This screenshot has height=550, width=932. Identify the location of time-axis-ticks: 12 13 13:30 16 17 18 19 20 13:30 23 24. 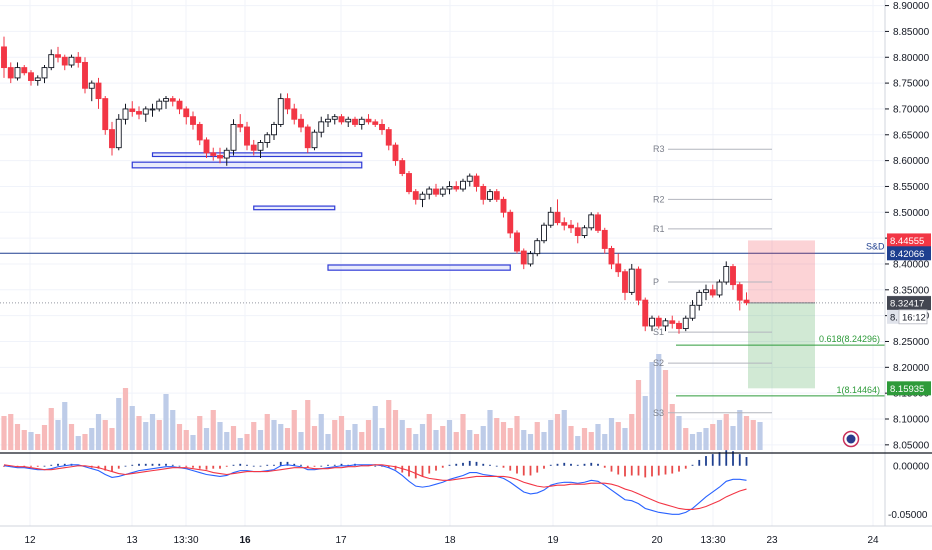
(451, 540).